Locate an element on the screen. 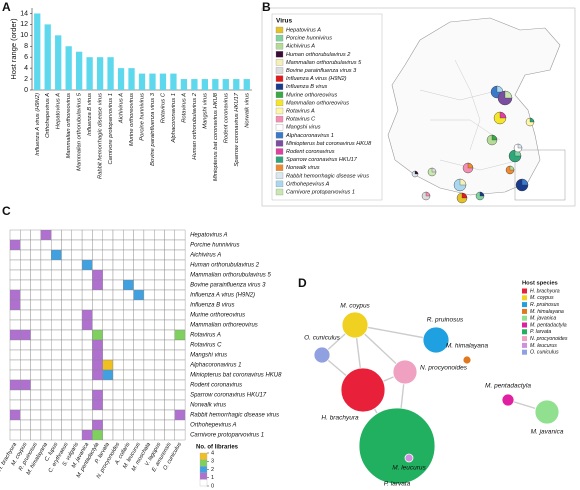 The image size is (580, 490). node-label: M. pentadactyla is located at coordinates (508, 386).